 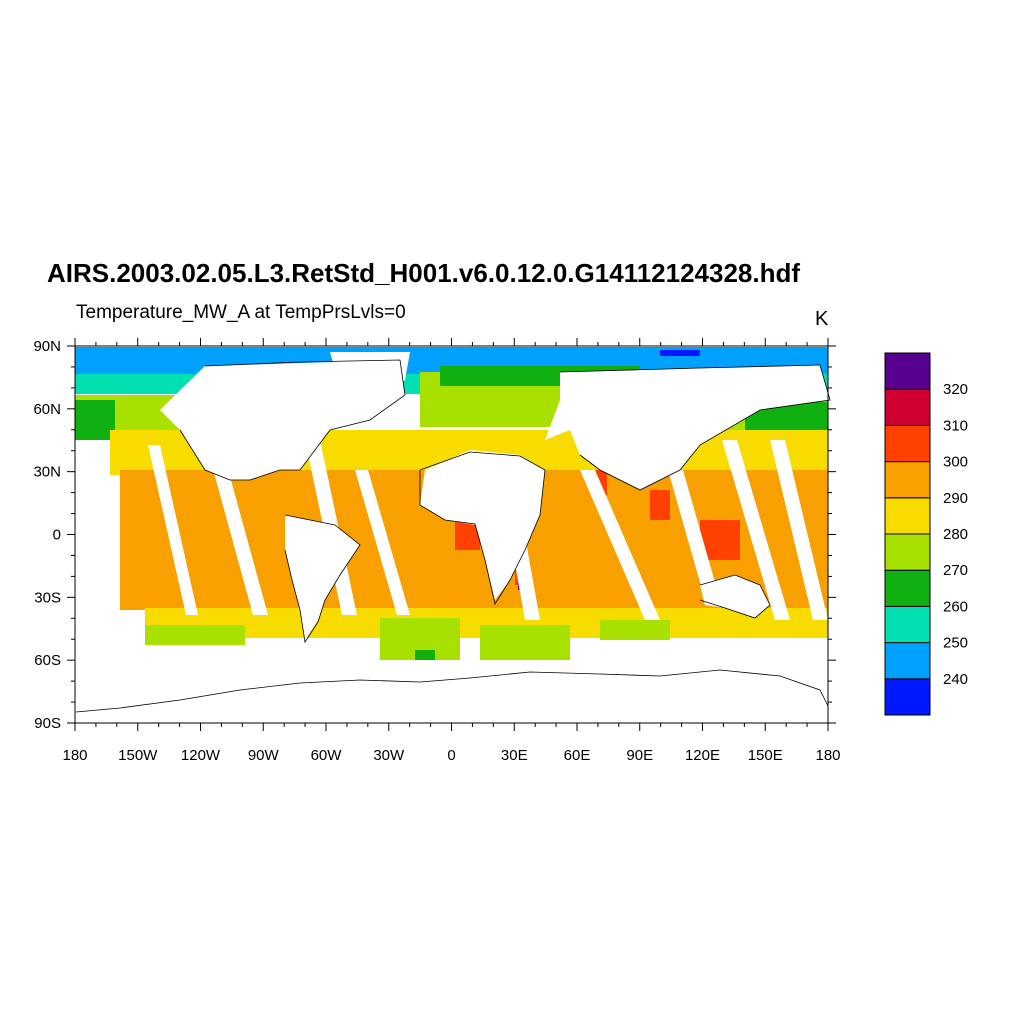 What do you see at coordinates (955, 570) in the screenshot?
I see `colorbar-label: 270` at bounding box center [955, 570].